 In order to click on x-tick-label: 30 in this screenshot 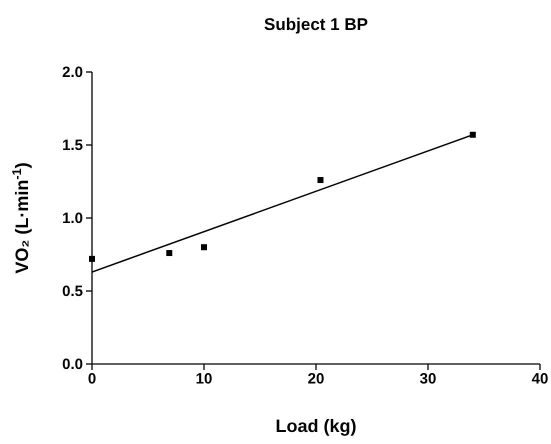, I will do `click(428, 379)`.